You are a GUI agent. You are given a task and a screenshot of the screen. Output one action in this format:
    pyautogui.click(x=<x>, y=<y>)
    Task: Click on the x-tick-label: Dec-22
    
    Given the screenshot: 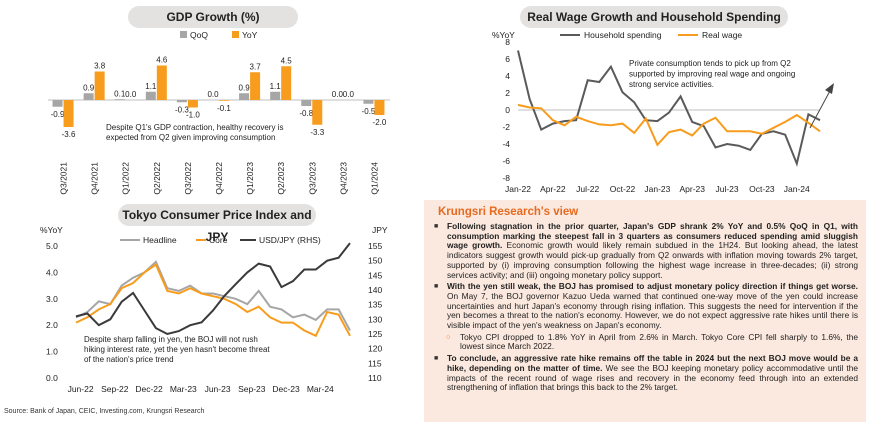 What is the action you would take?
    pyautogui.click(x=149, y=389)
    